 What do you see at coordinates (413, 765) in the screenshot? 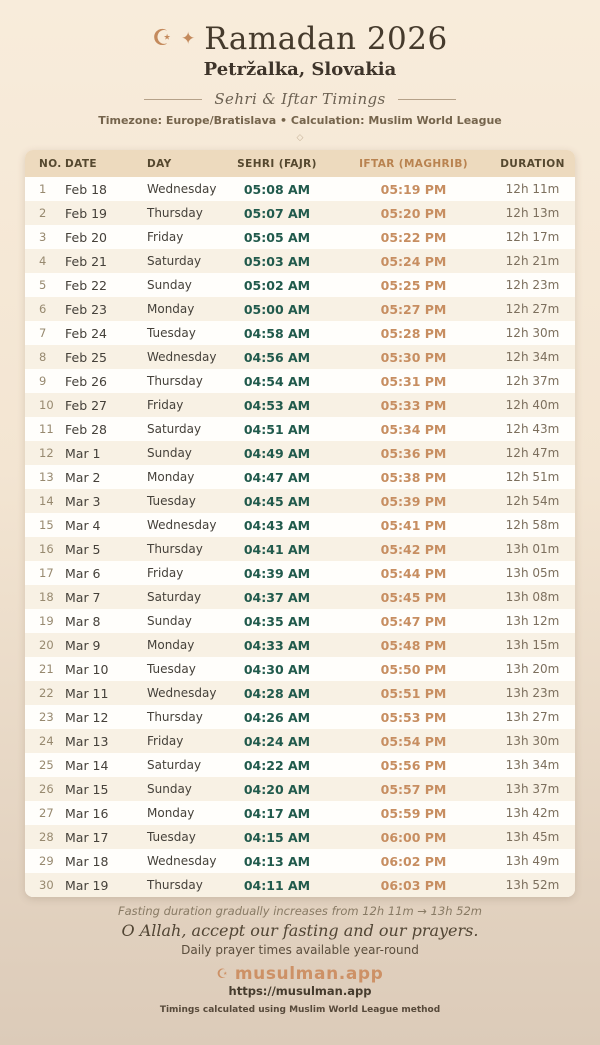
I see `cell-iftar: 05:56 PM` at bounding box center [413, 765].